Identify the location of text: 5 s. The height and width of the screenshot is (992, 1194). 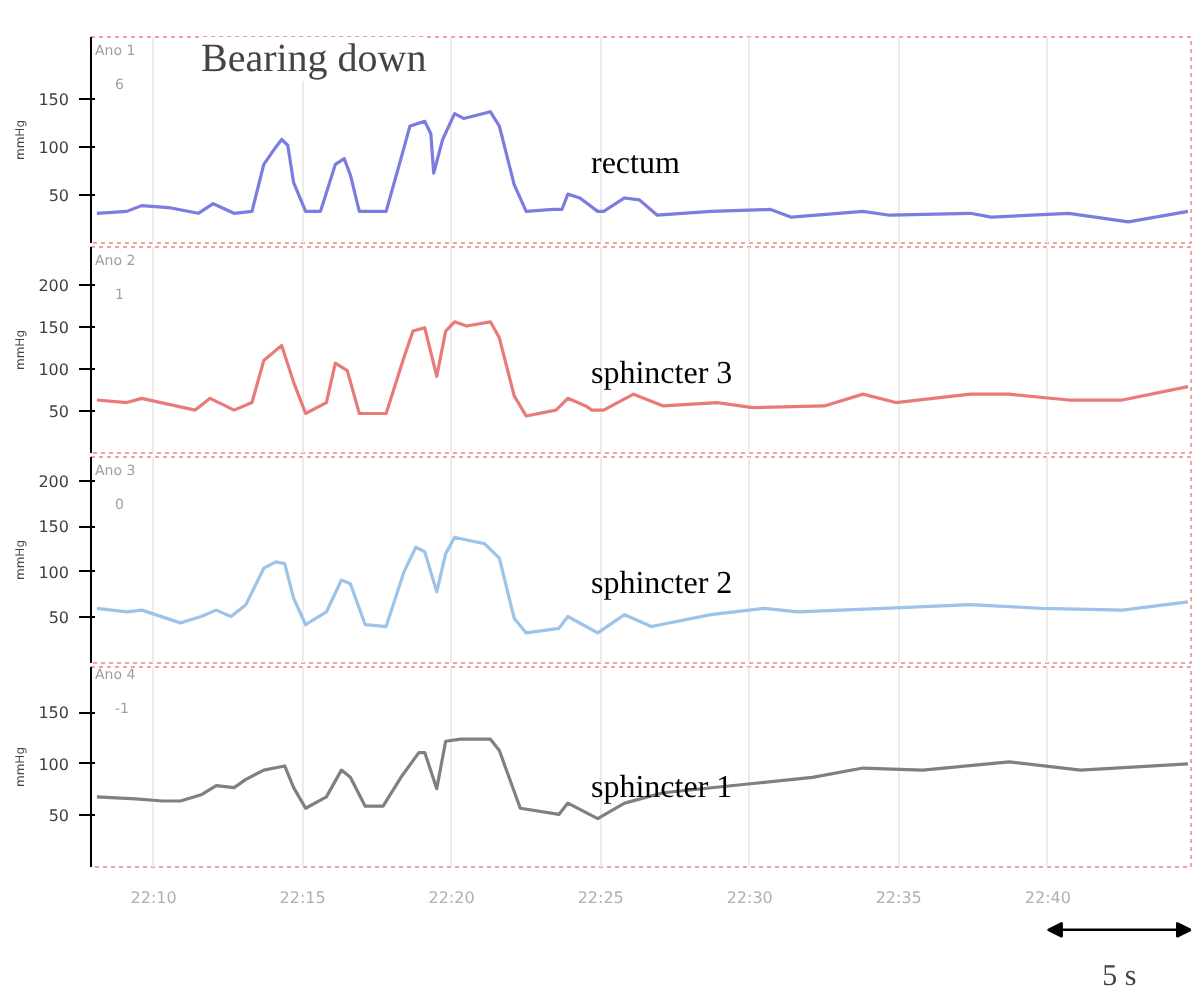
(1119, 976).